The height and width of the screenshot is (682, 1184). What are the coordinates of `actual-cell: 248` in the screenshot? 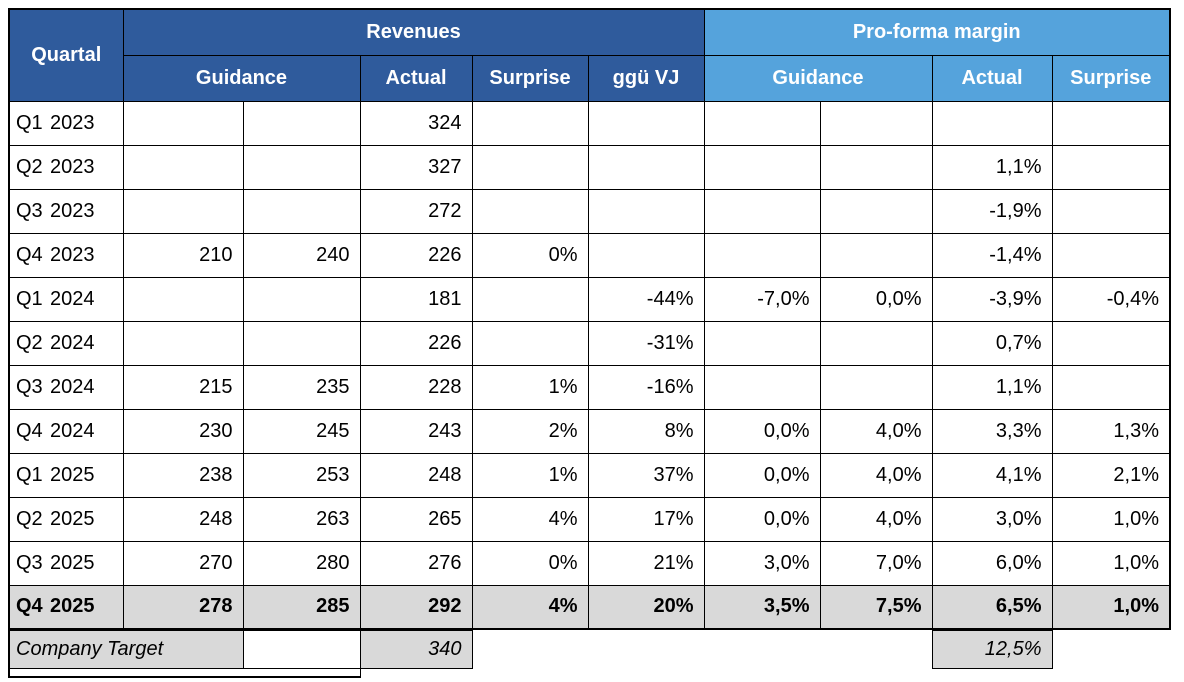 It's located at (416, 475).